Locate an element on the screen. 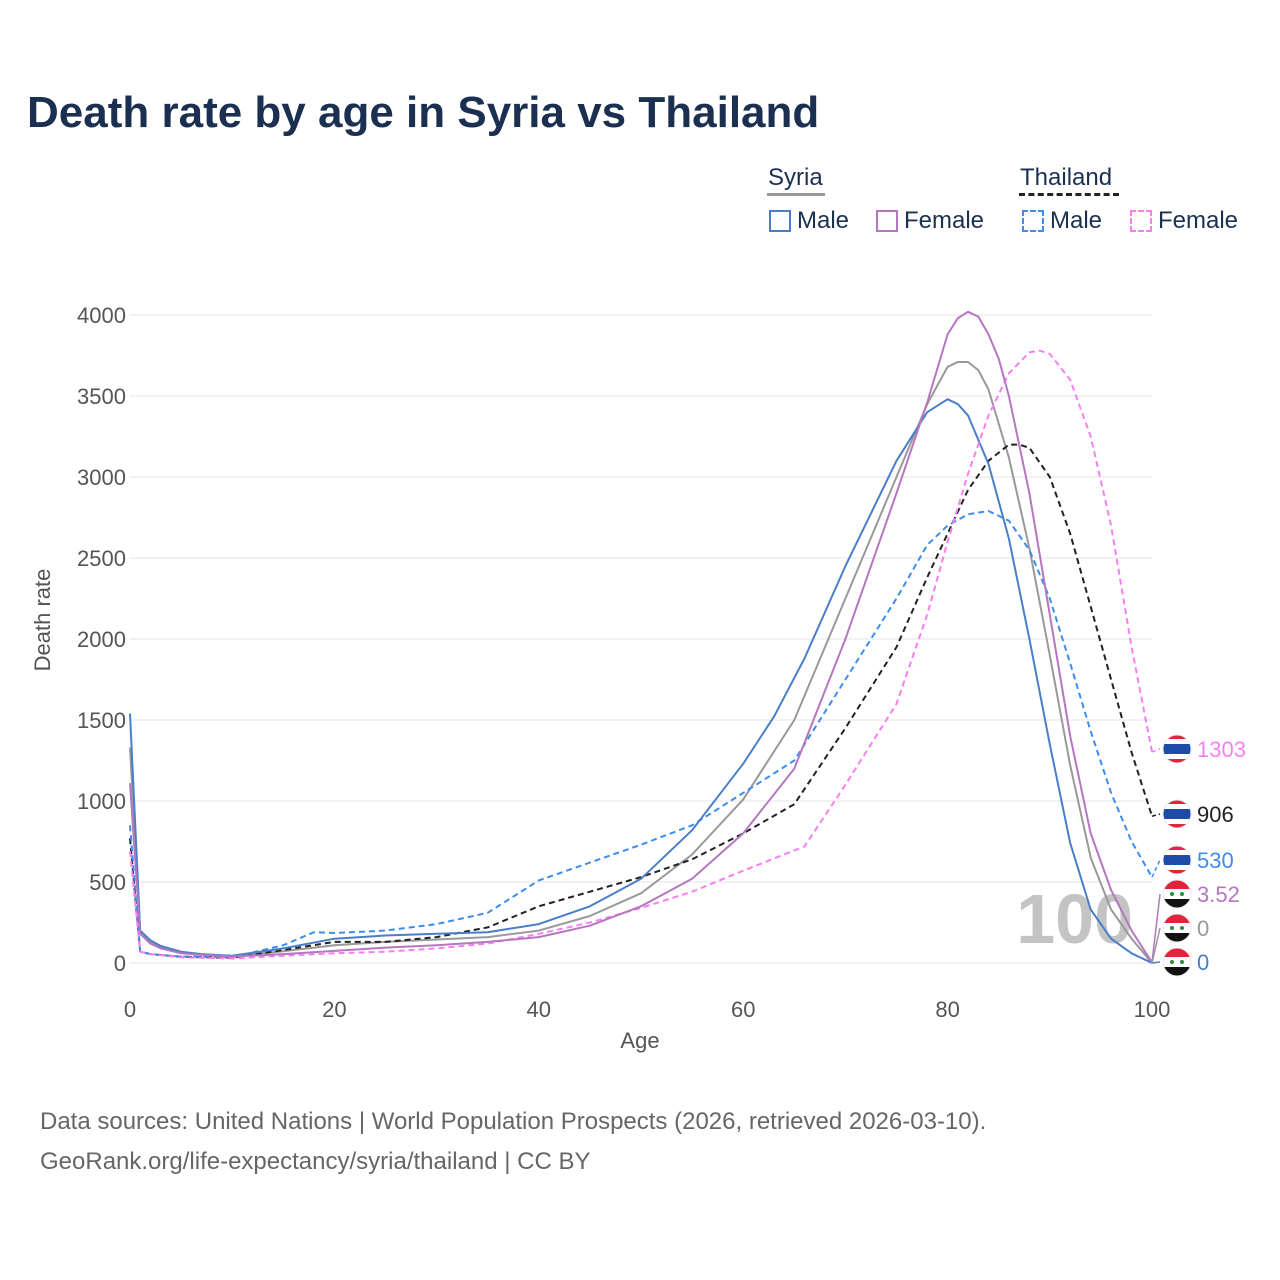 The height and width of the screenshot is (1280, 1280). legend-swatch-thailand-female is located at coordinates (1141, 221).